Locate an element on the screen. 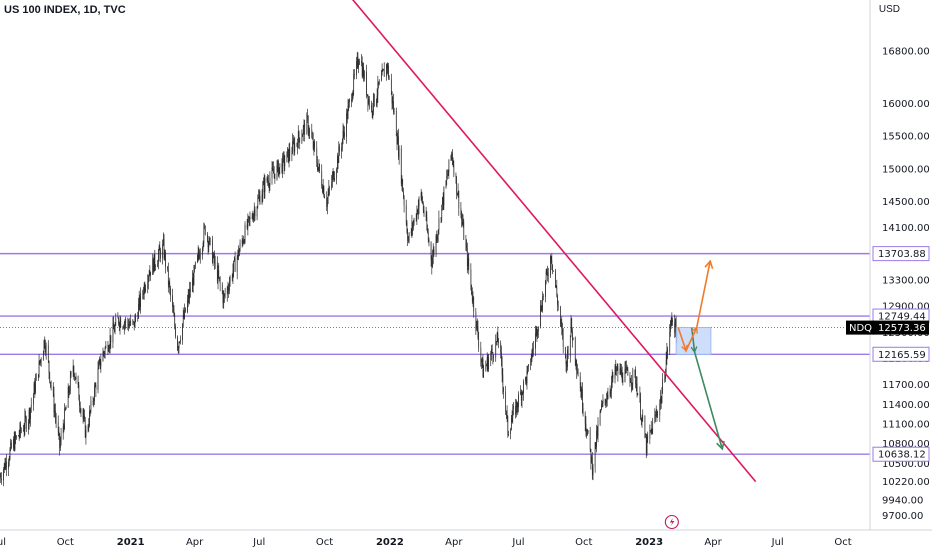 The height and width of the screenshot is (550, 932). icon-layer is located at coordinates (671, 522).